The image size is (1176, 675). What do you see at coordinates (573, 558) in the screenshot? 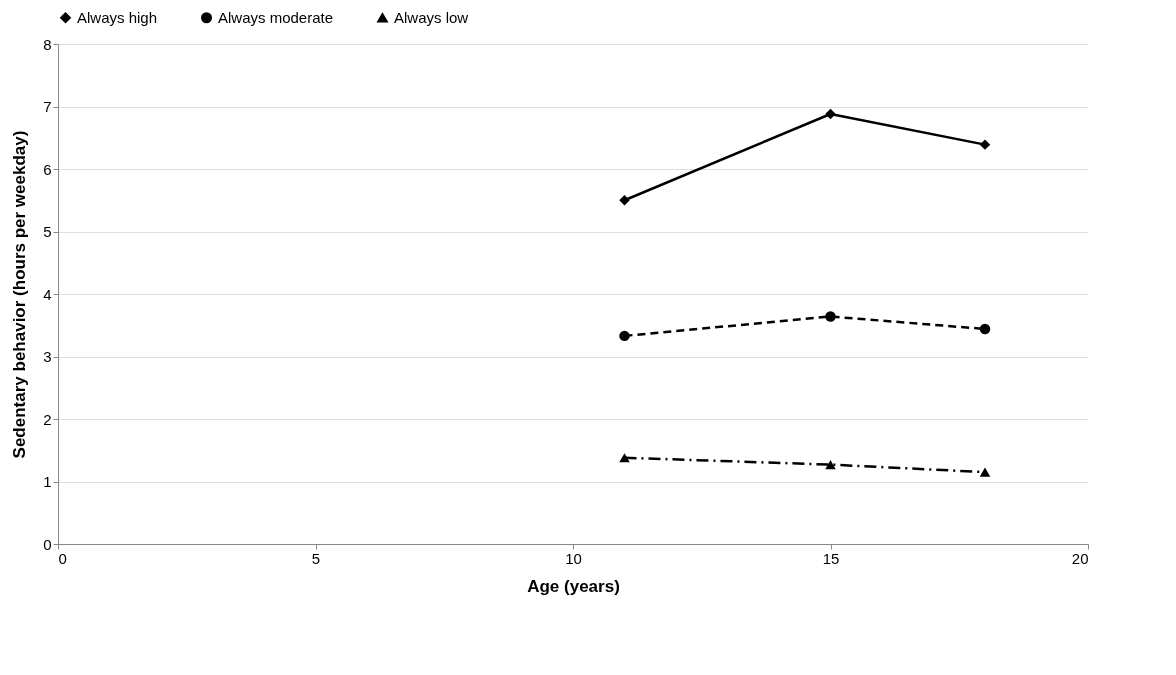
I see `x-tick-label: 10` at bounding box center [573, 558].